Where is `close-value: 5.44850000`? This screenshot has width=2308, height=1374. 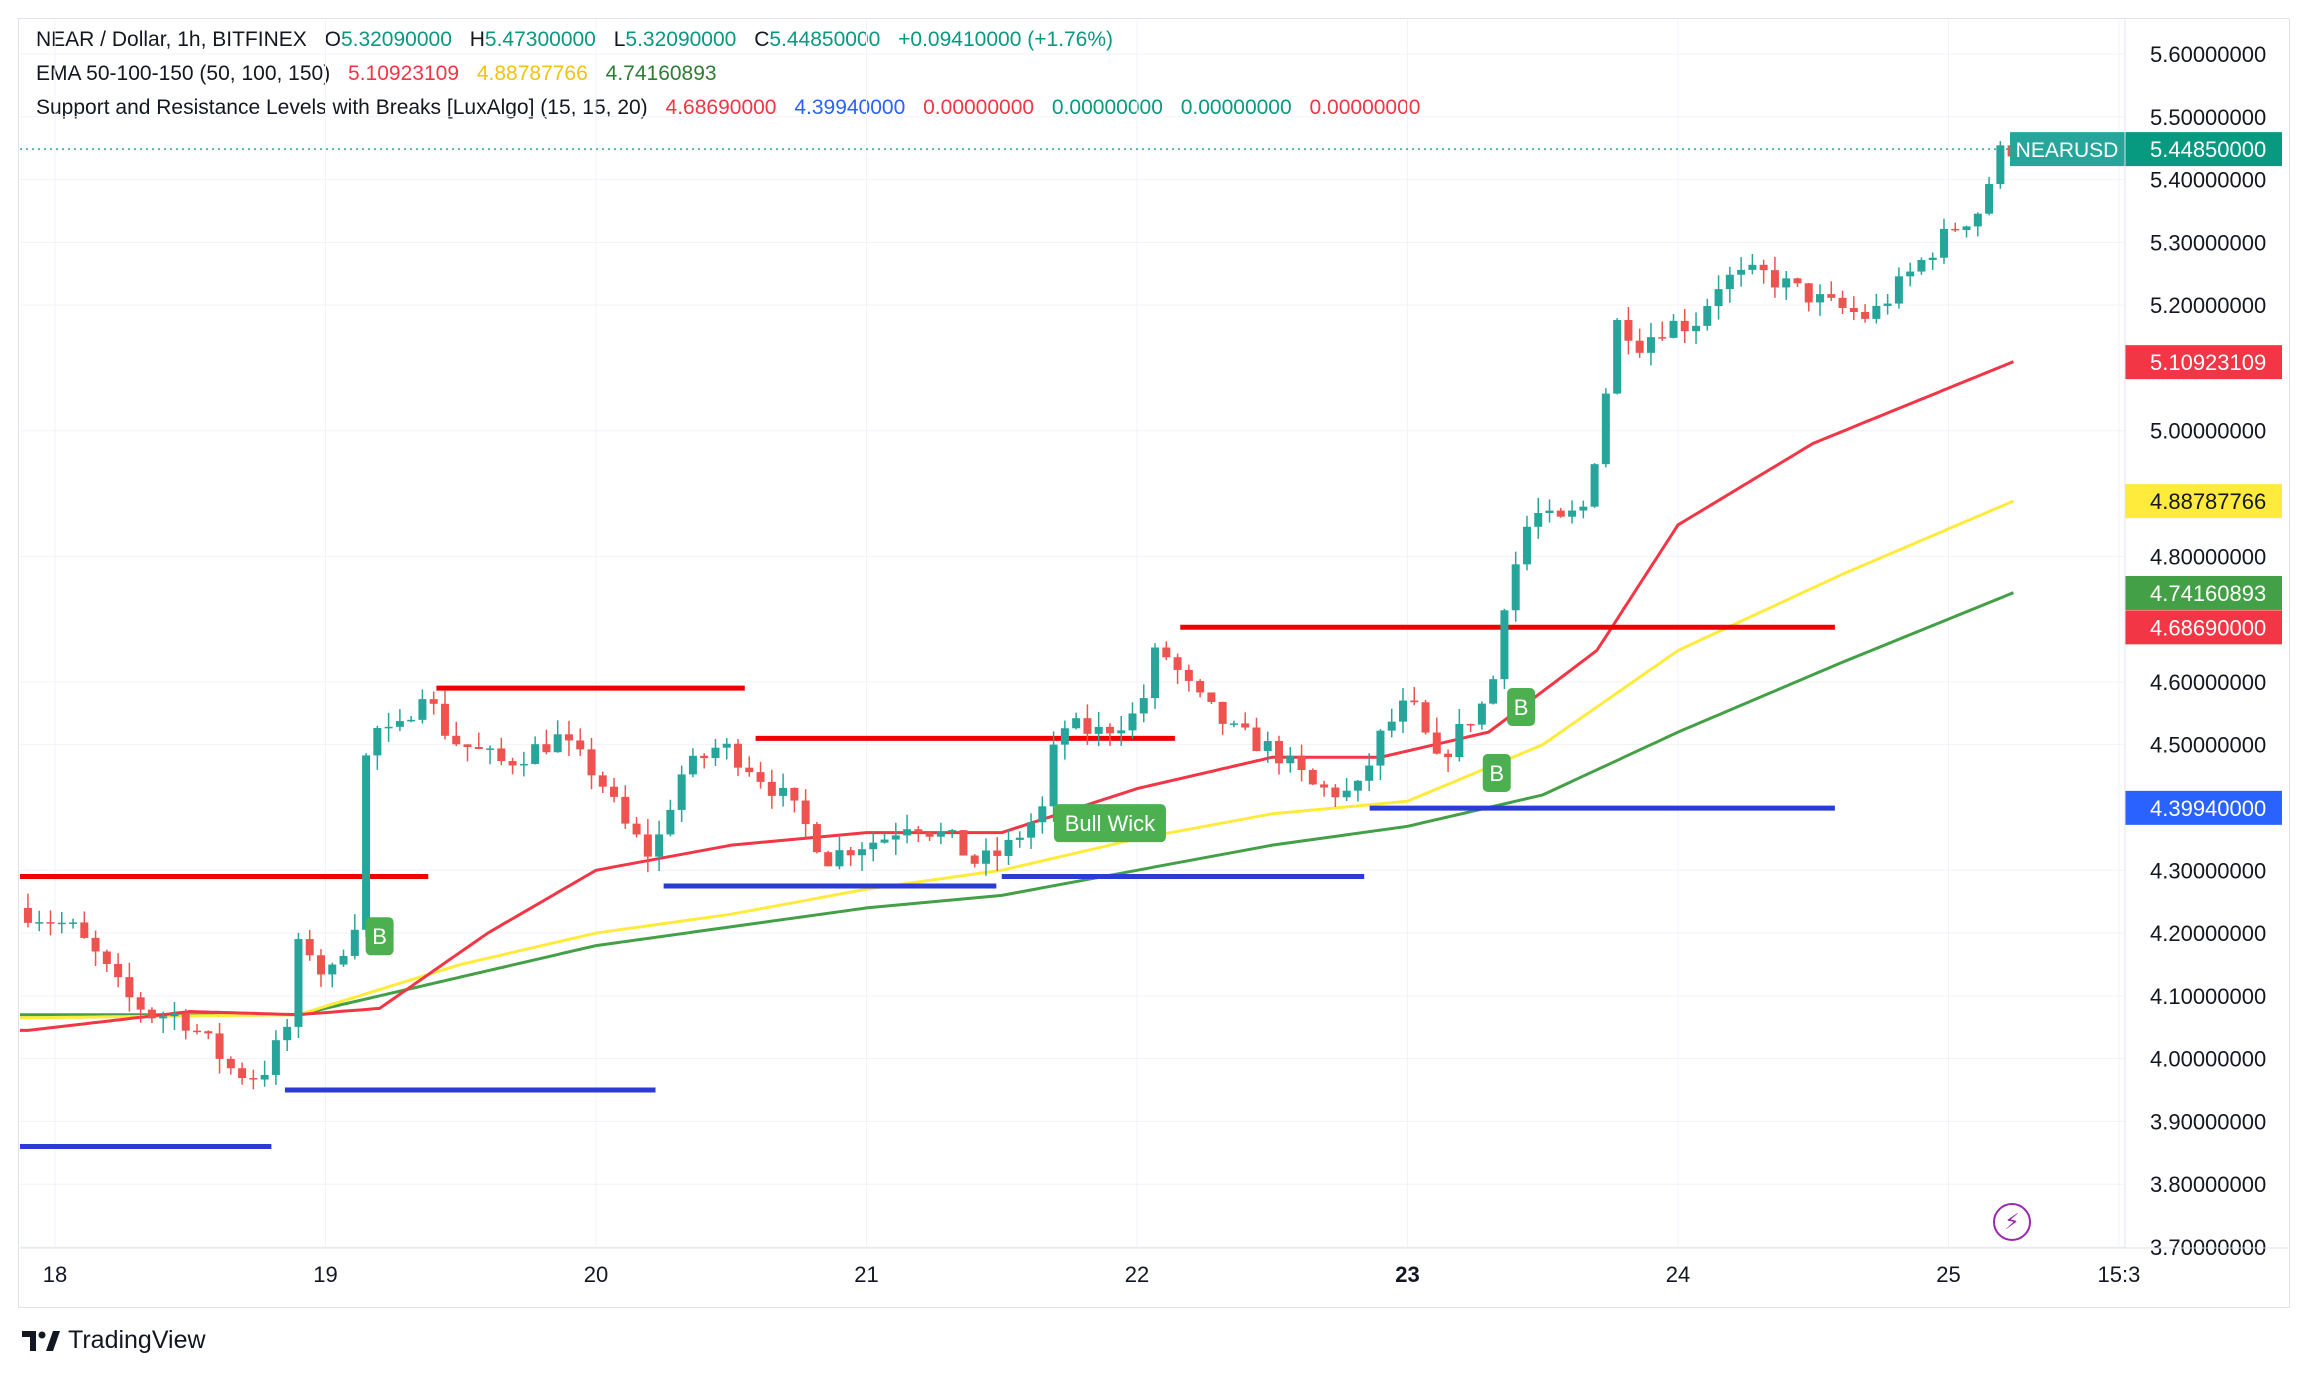 close-value: 5.44850000 is located at coordinates (825, 39).